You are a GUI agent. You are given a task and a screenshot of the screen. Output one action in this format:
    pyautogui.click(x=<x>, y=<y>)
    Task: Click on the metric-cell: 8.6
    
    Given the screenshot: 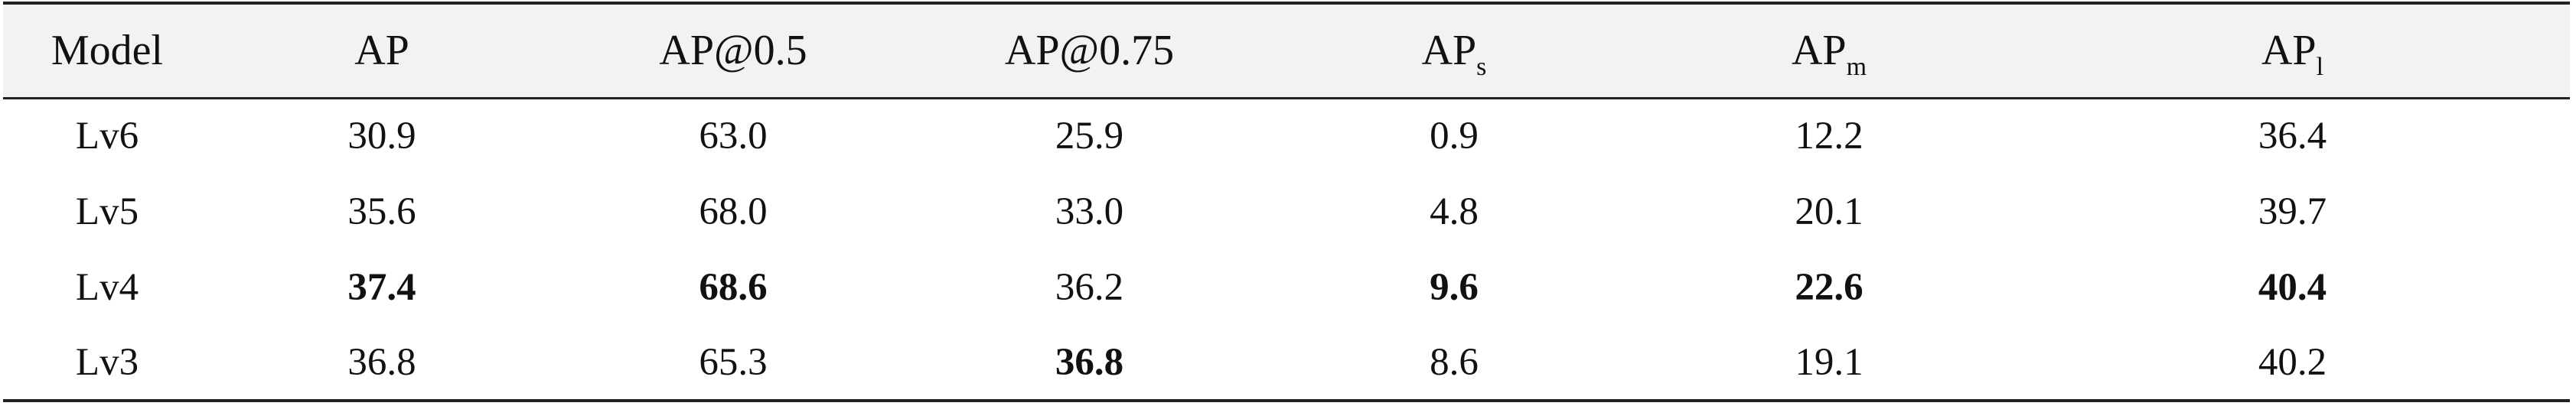 What is the action you would take?
    pyautogui.click(x=1454, y=363)
    